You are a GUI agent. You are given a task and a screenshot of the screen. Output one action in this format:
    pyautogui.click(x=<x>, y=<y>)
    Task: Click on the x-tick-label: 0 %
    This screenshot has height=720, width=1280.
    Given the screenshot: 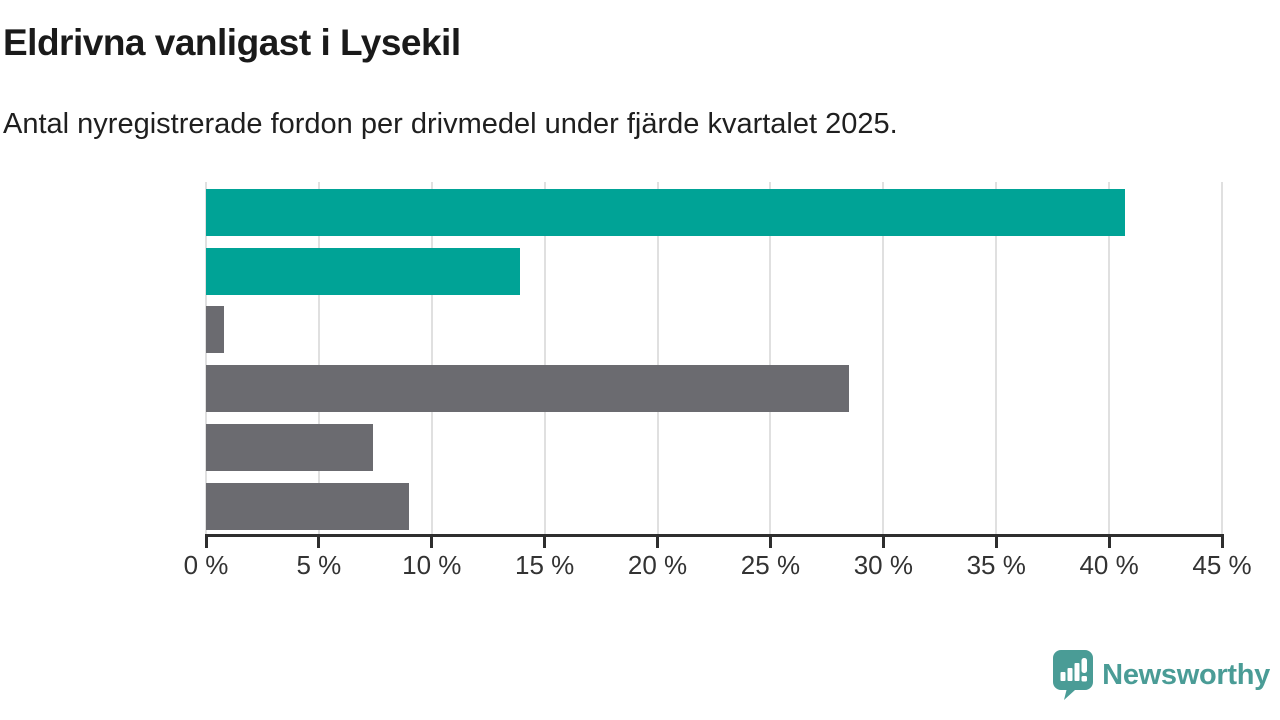 What is the action you would take?
    pyautogui.click(x=206, y=565)
    